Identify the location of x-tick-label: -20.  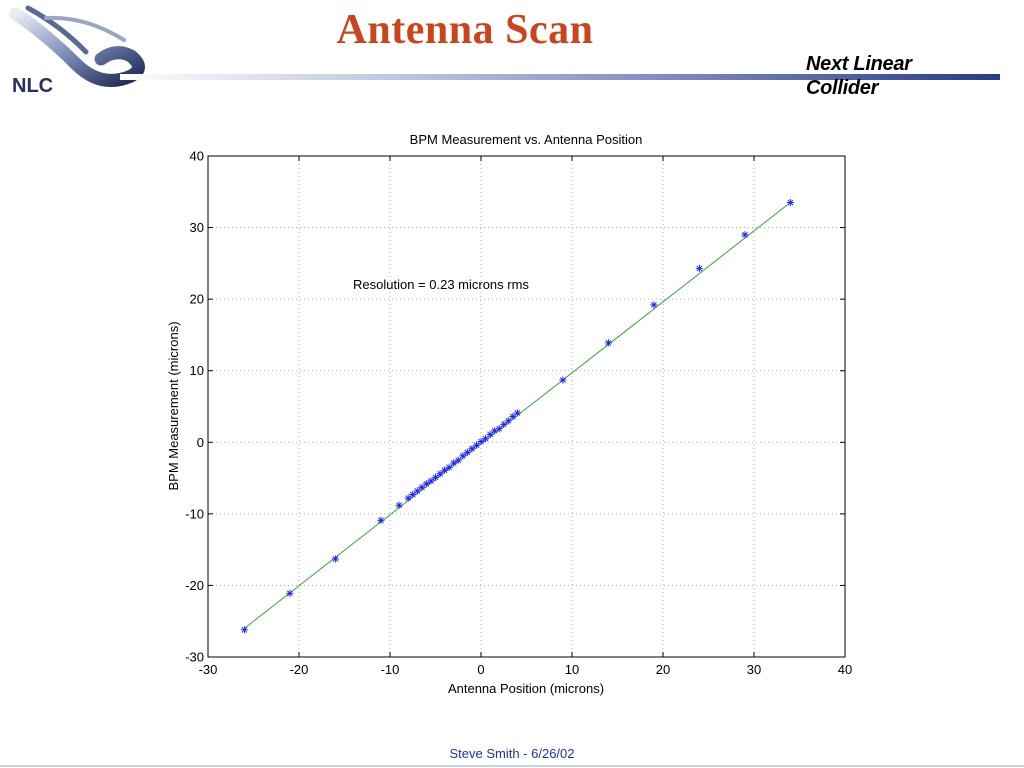
(299, 669).